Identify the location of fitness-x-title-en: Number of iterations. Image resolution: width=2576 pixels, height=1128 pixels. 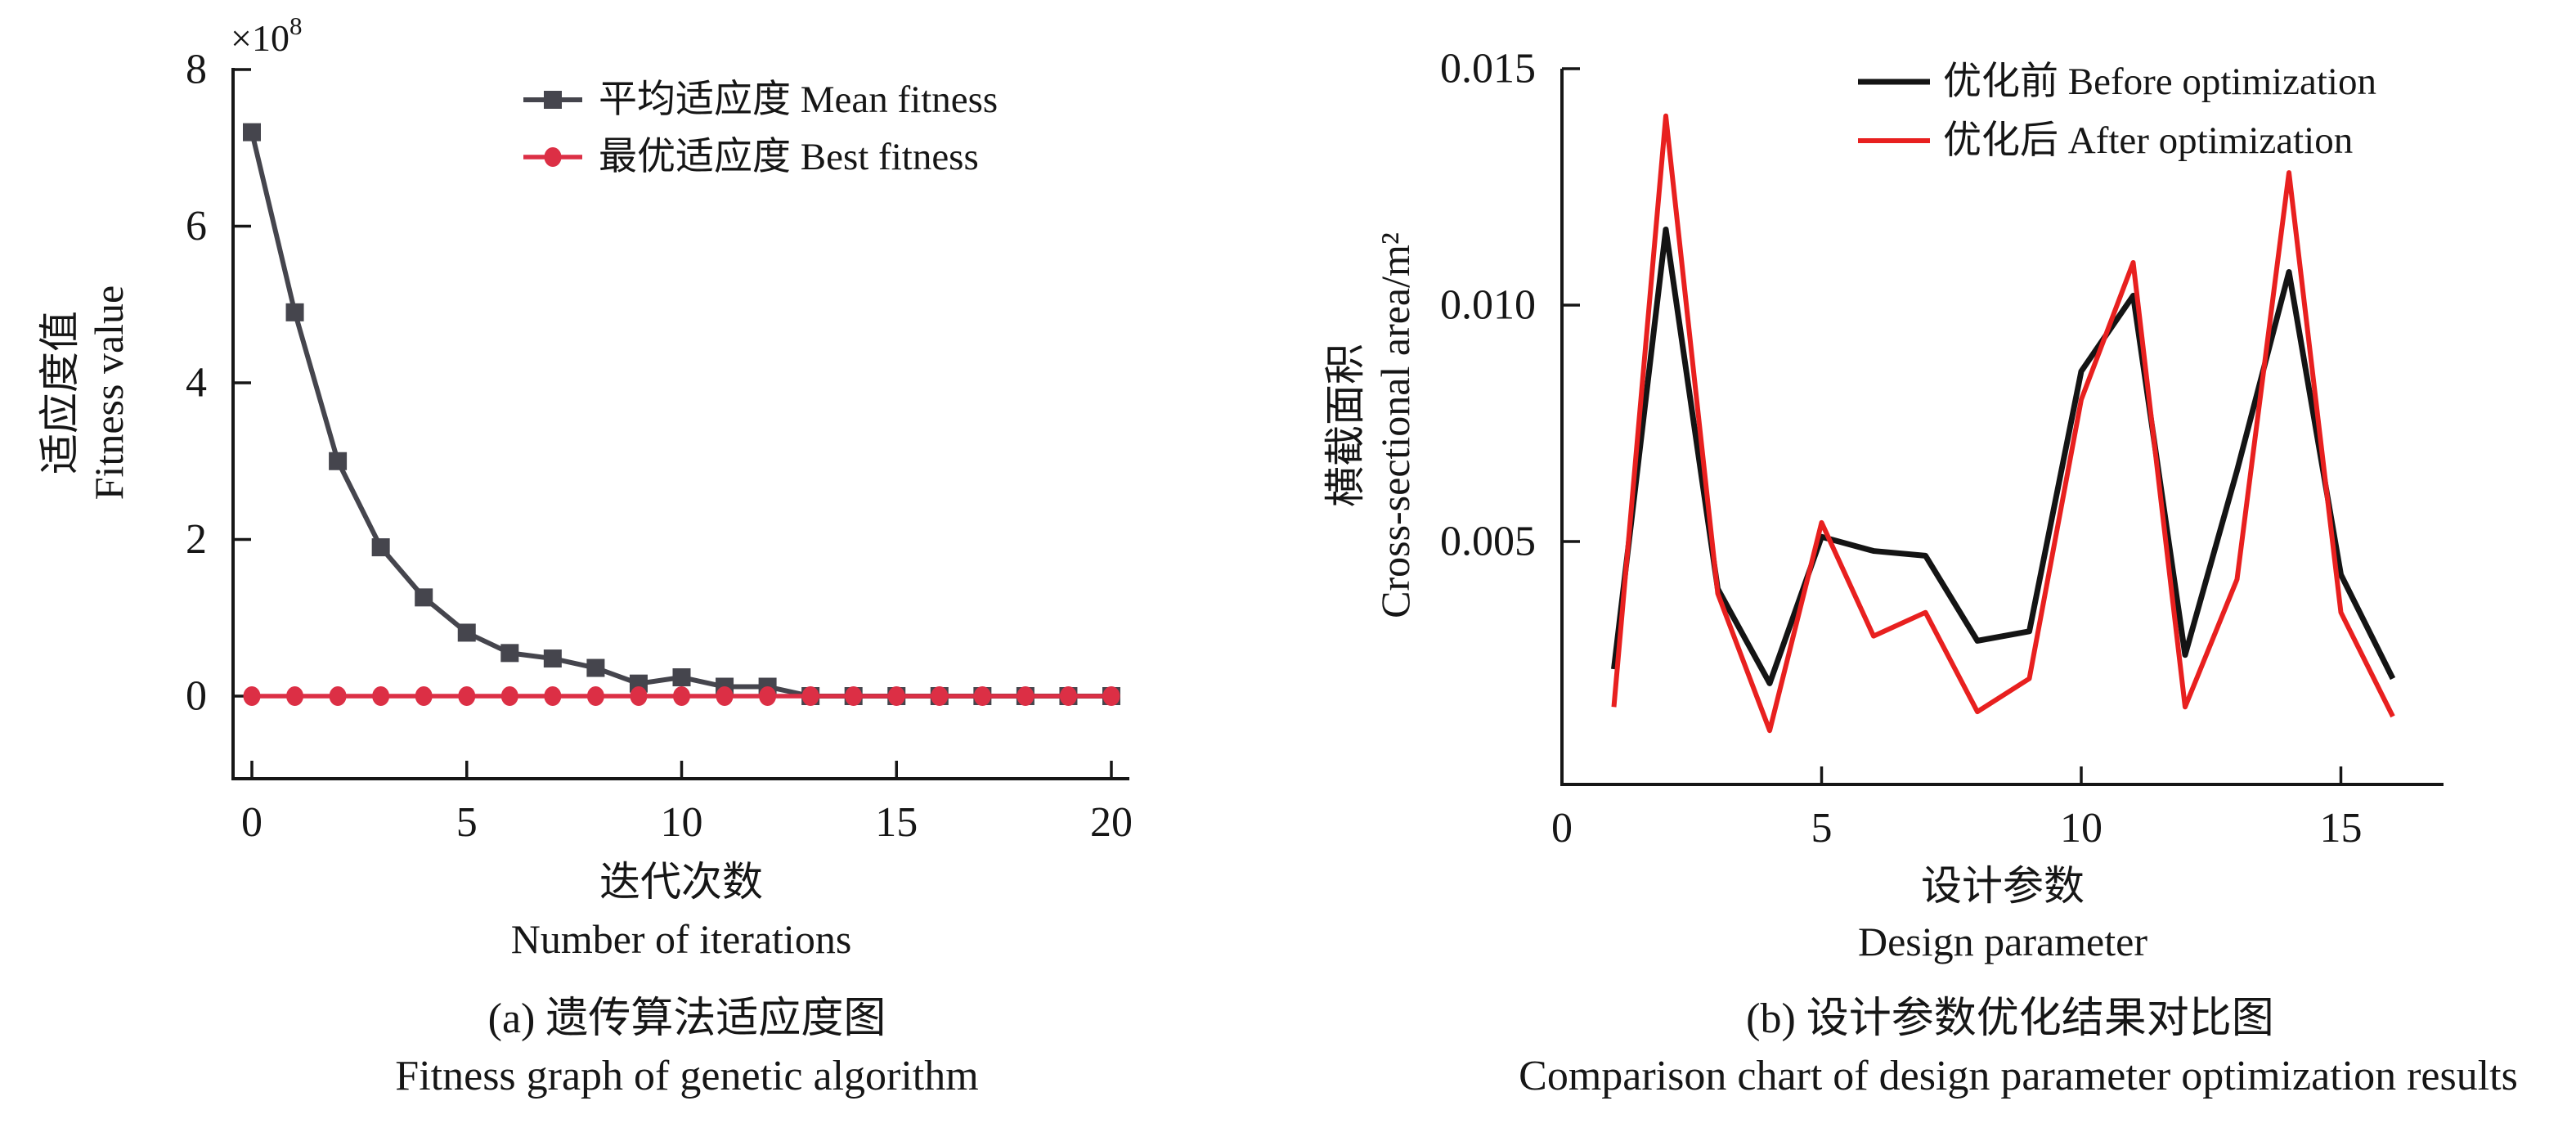
(681, 939).